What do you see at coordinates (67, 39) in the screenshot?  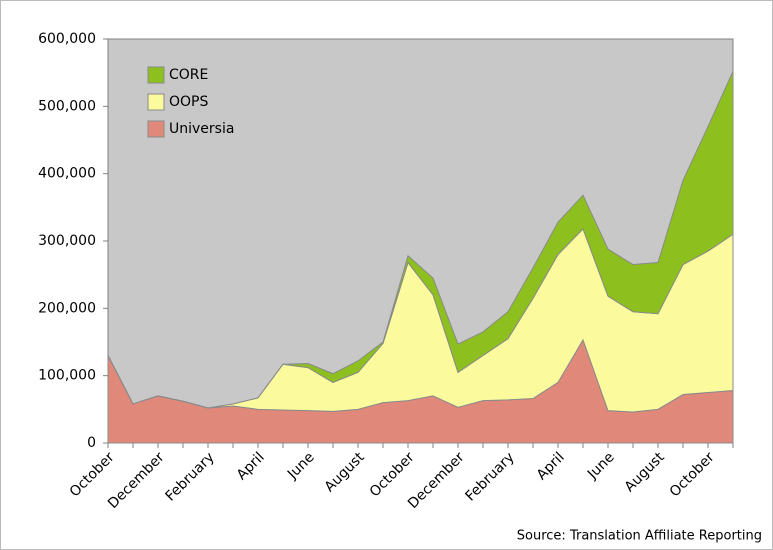 I see `y-tick-label: 600,000` at bounding box center [67, 39].